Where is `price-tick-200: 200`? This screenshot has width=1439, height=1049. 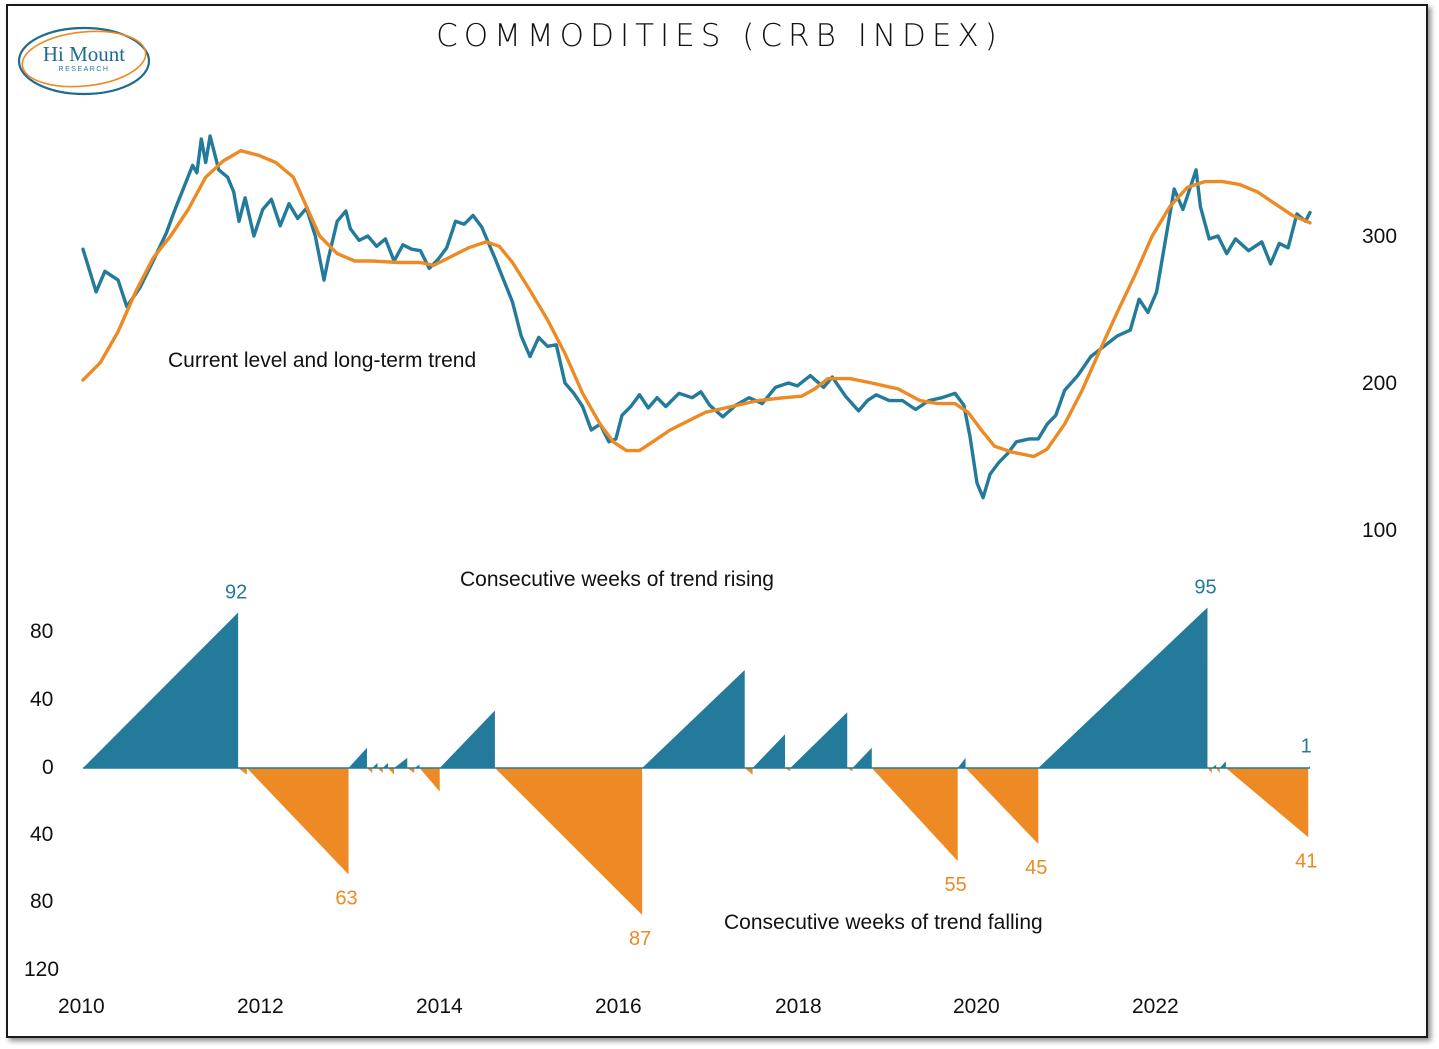 price-tick-200: 200 is located at coordinates (1380, 383).